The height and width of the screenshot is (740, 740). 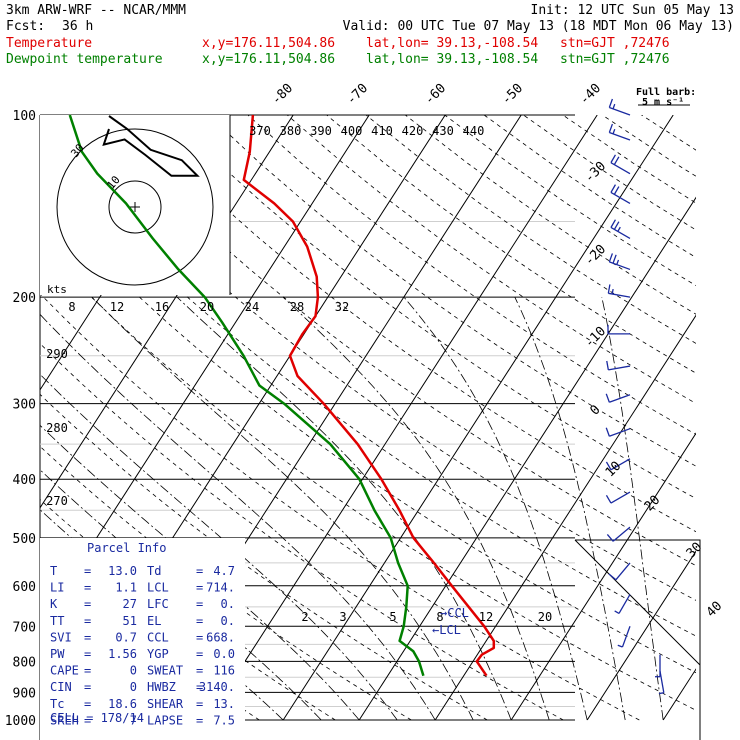 I want to click on theta-label: 430, so click(x=443, y=131).